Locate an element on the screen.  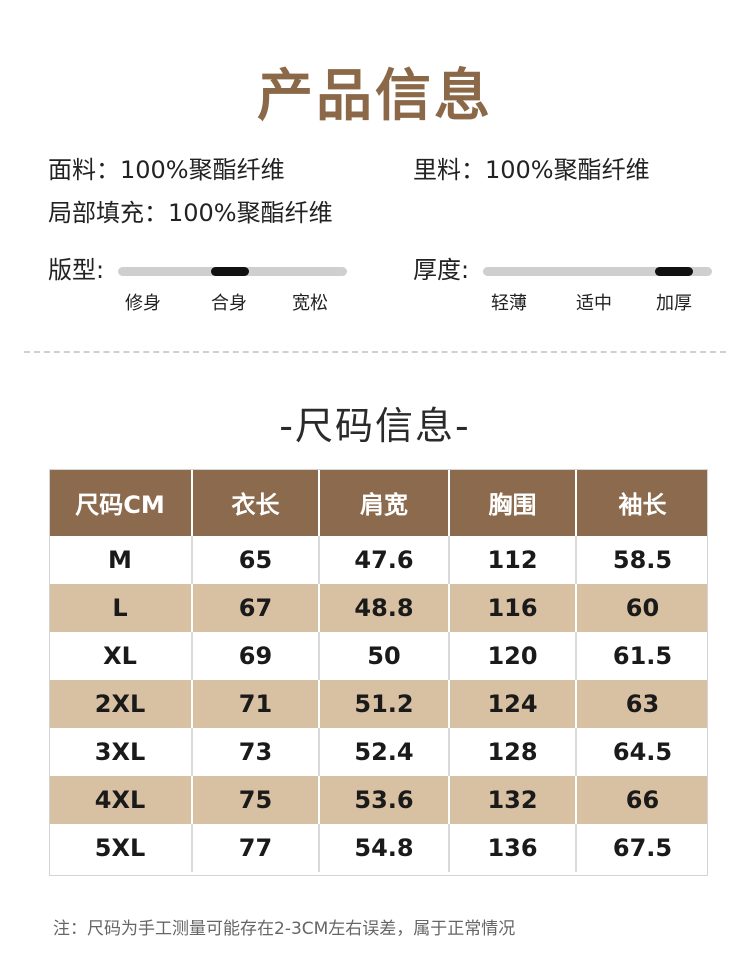
cell-chest: 136 is located at coordinates (513, 848).